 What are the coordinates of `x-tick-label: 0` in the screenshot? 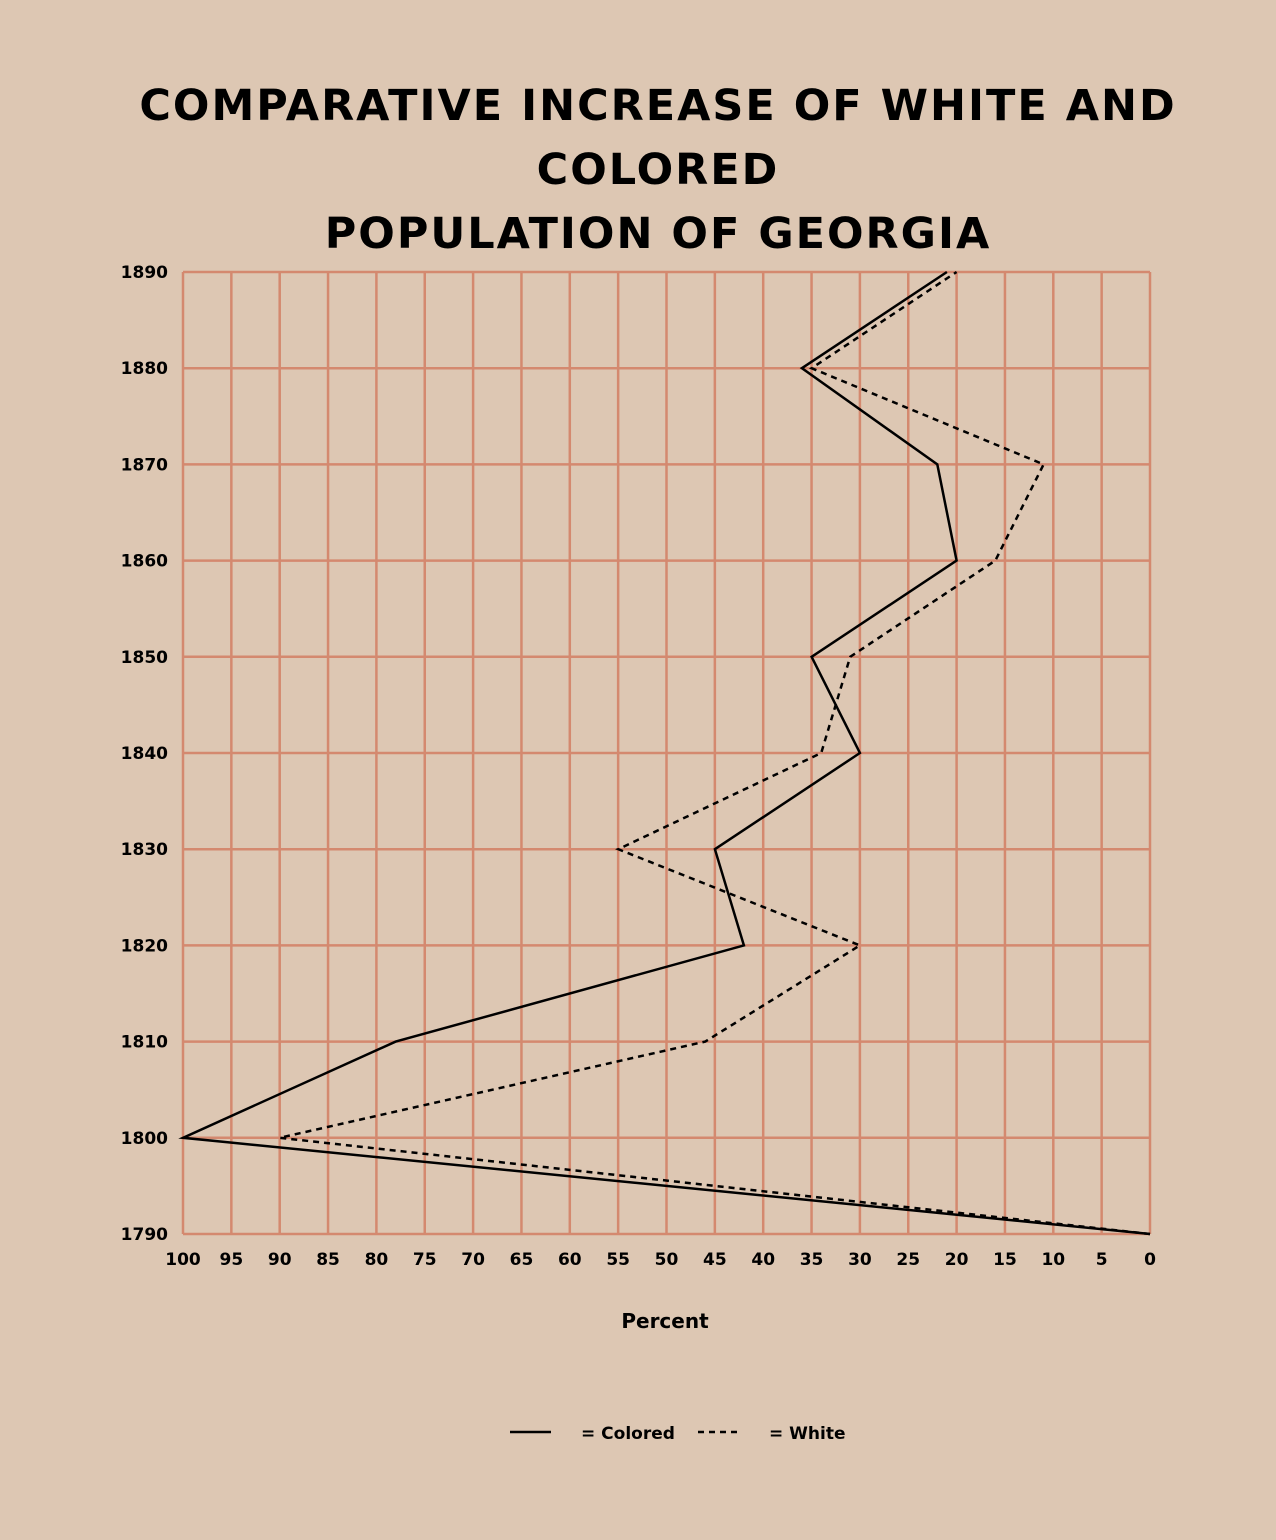 It's located at (1150, 1260).